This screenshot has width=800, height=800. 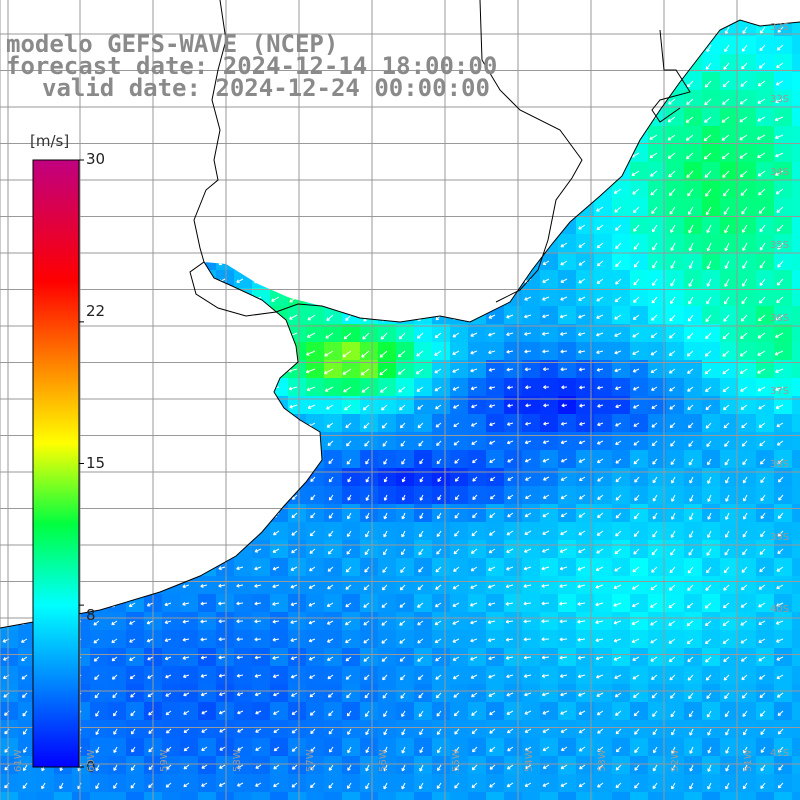 What do you see at coordinates (456, 760) in the screenshot?
I see `lon-label: 55W` at bounding box center [456, 760].